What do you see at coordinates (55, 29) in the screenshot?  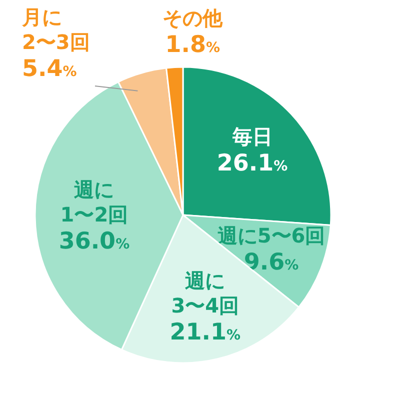 I see `slice-label: 月に 2〜3回` at bounding box center [55, 29].